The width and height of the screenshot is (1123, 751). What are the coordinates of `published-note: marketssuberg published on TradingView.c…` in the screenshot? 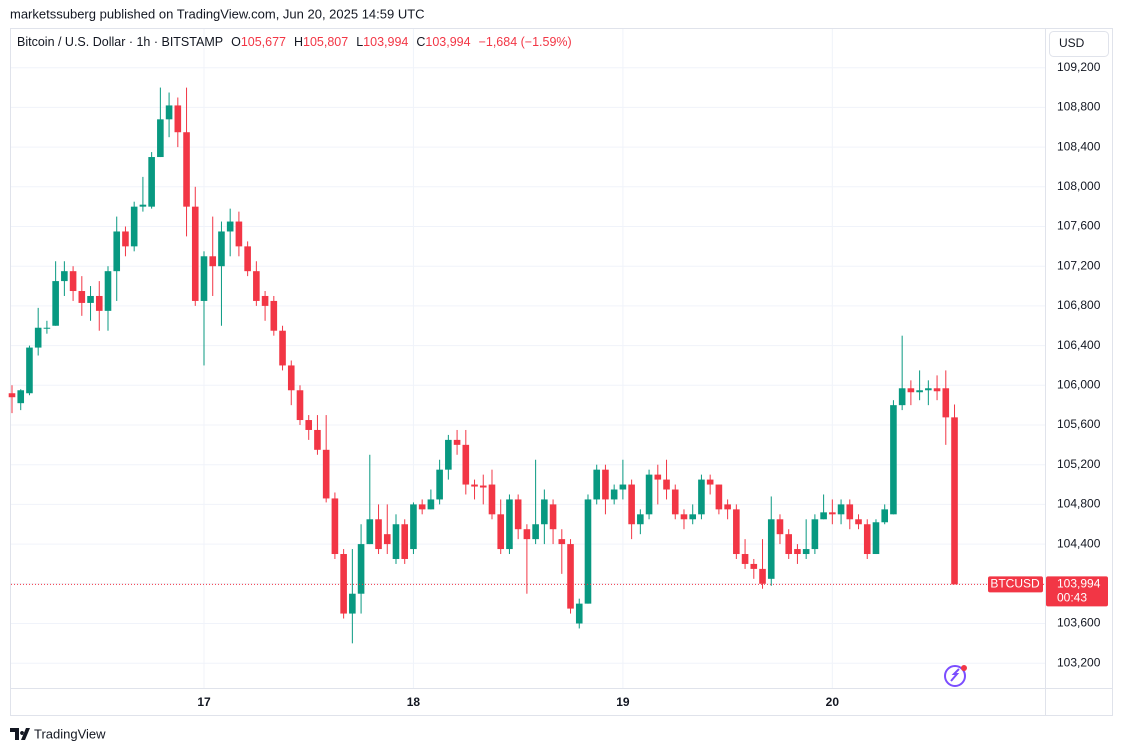 It's located at (217, 13).